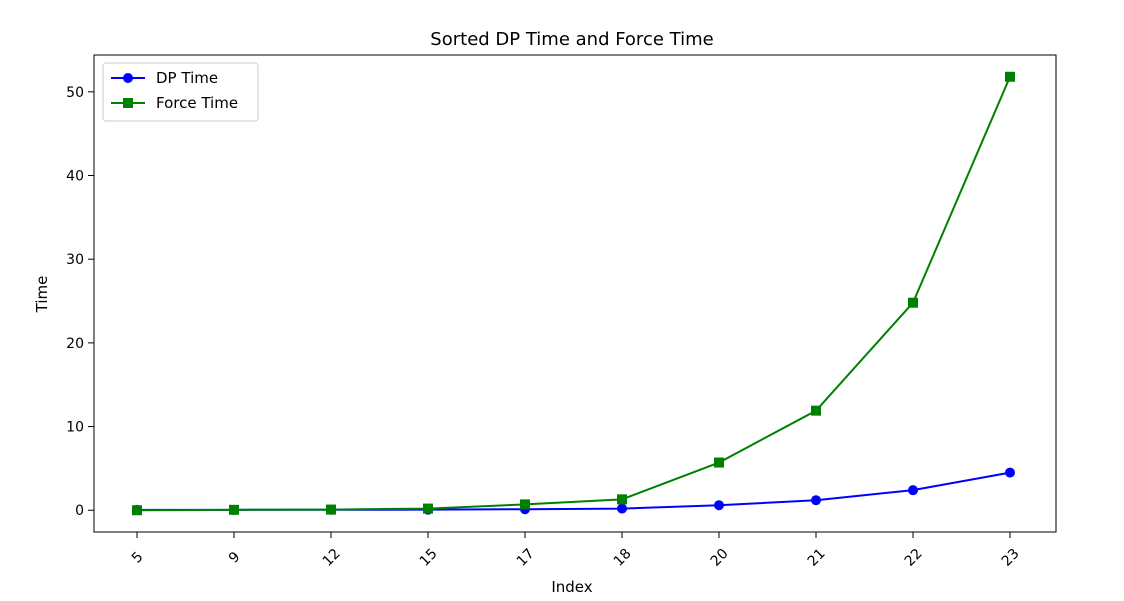 The height and width of the screenshot is (601, 1124). Describe the element at coordinates (128, 103) in the screenshot. I see `legend-marker-force-time` at that location.